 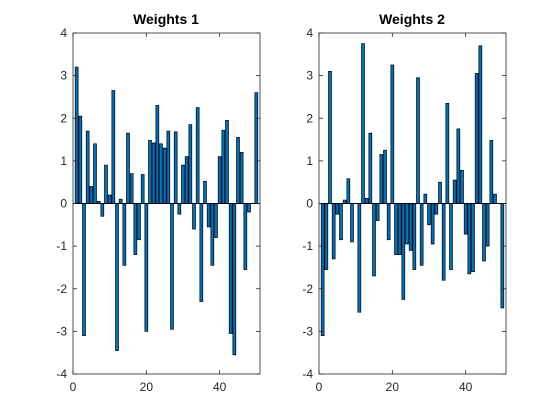 I want to click on weights-2-y-tick-label: -4, so click(x=307, y=374).